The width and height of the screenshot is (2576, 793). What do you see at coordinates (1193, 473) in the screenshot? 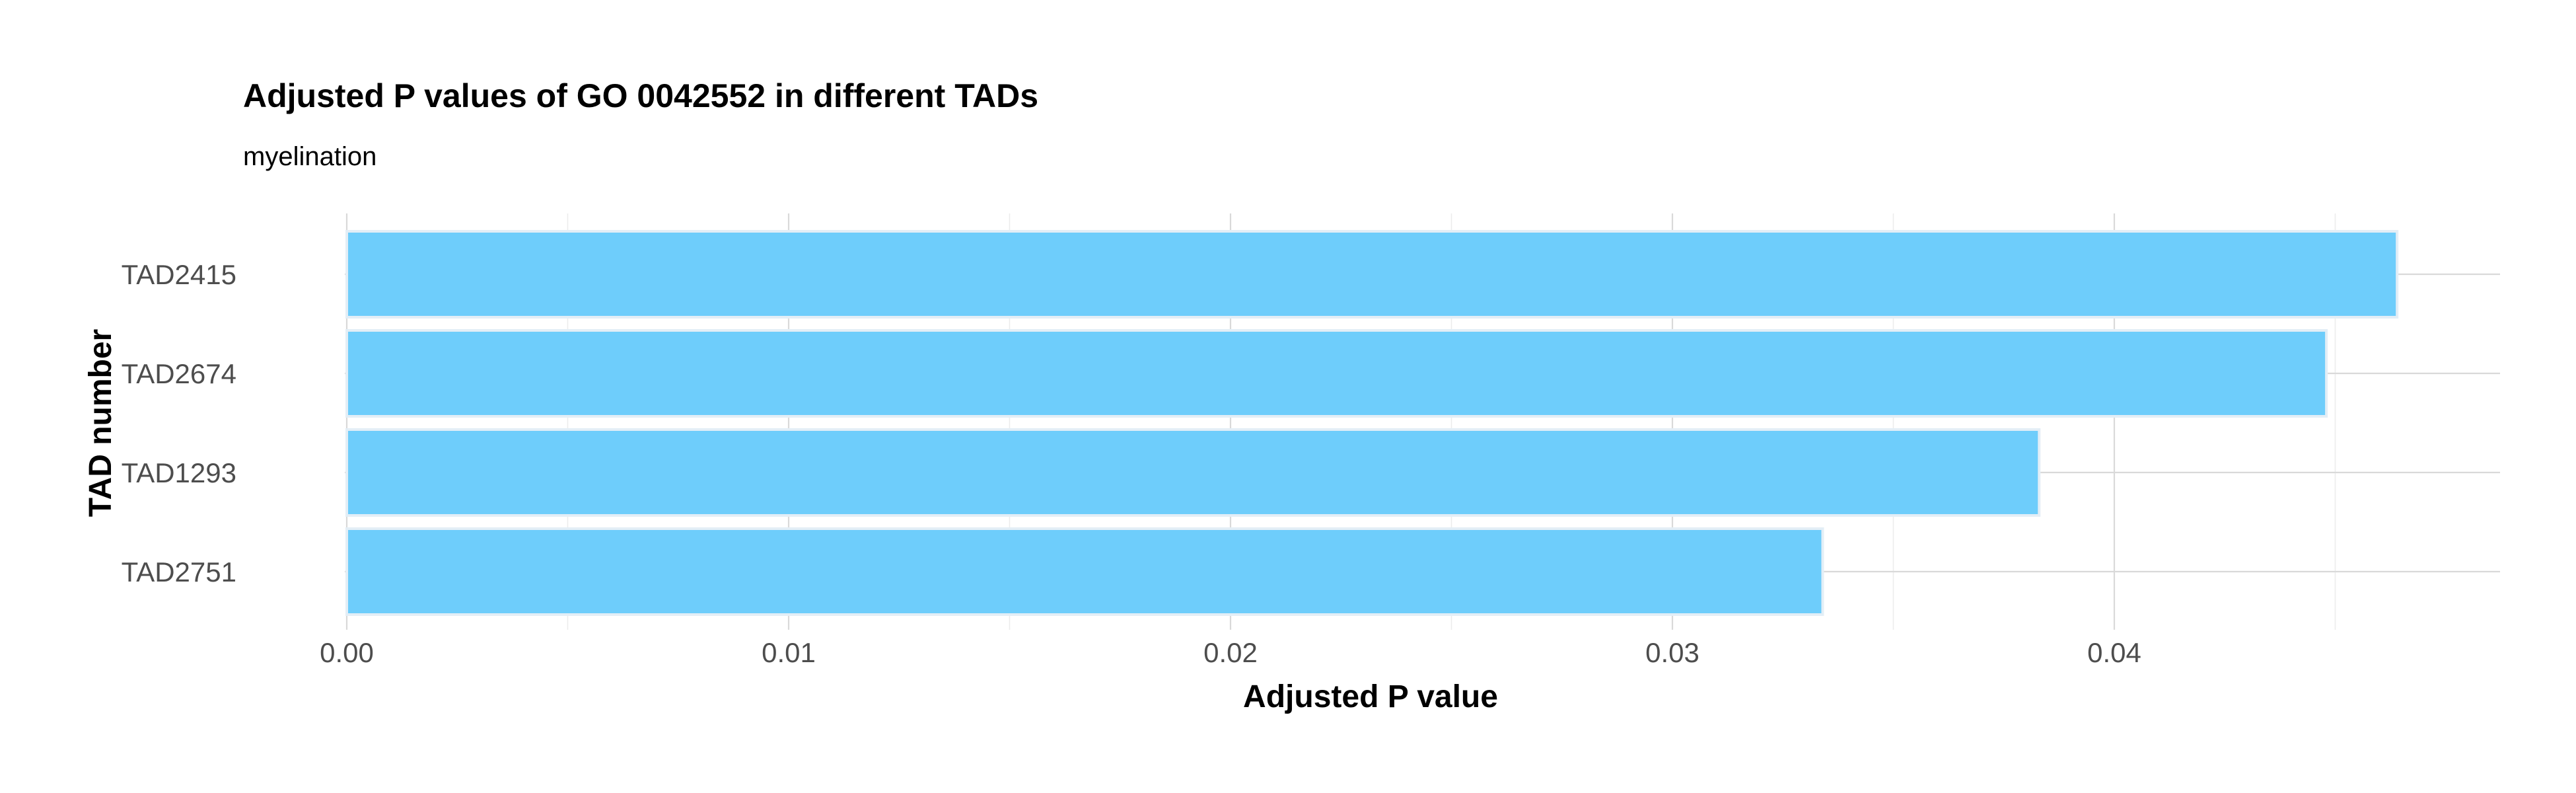
I see `bar-tad1293` at bounding box center [1193, 473].